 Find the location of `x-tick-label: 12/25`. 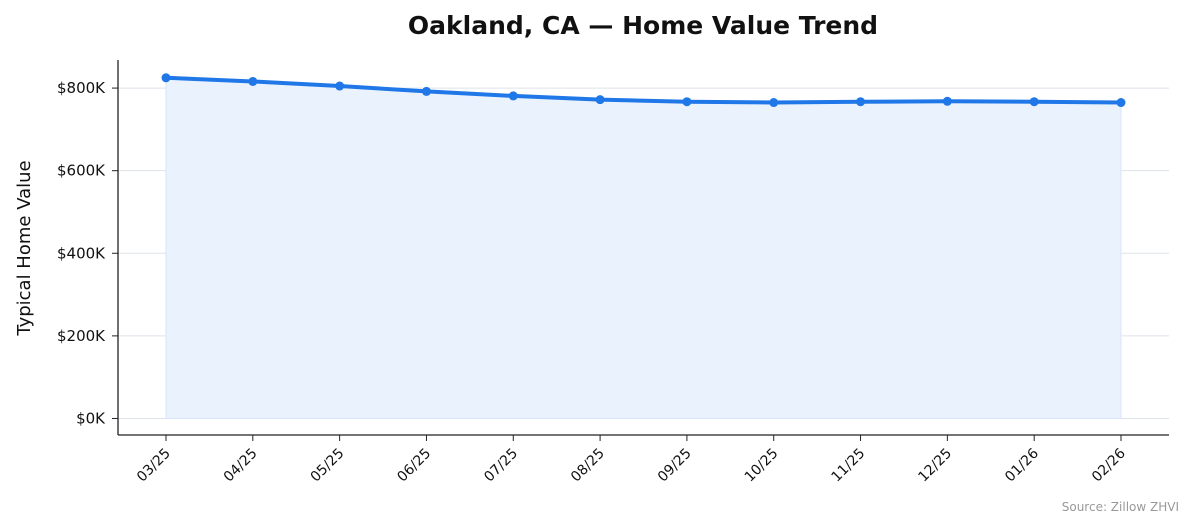

x-tick-label: 12/25 is located at coordinates (935, 466).